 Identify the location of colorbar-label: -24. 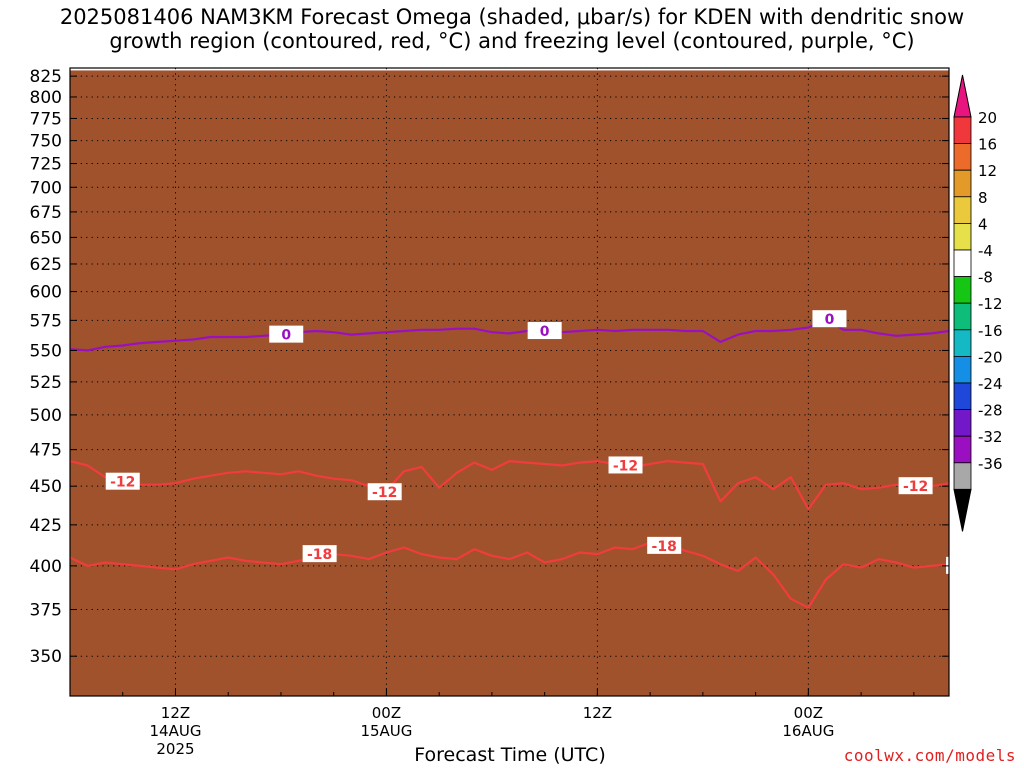
(990, 384).